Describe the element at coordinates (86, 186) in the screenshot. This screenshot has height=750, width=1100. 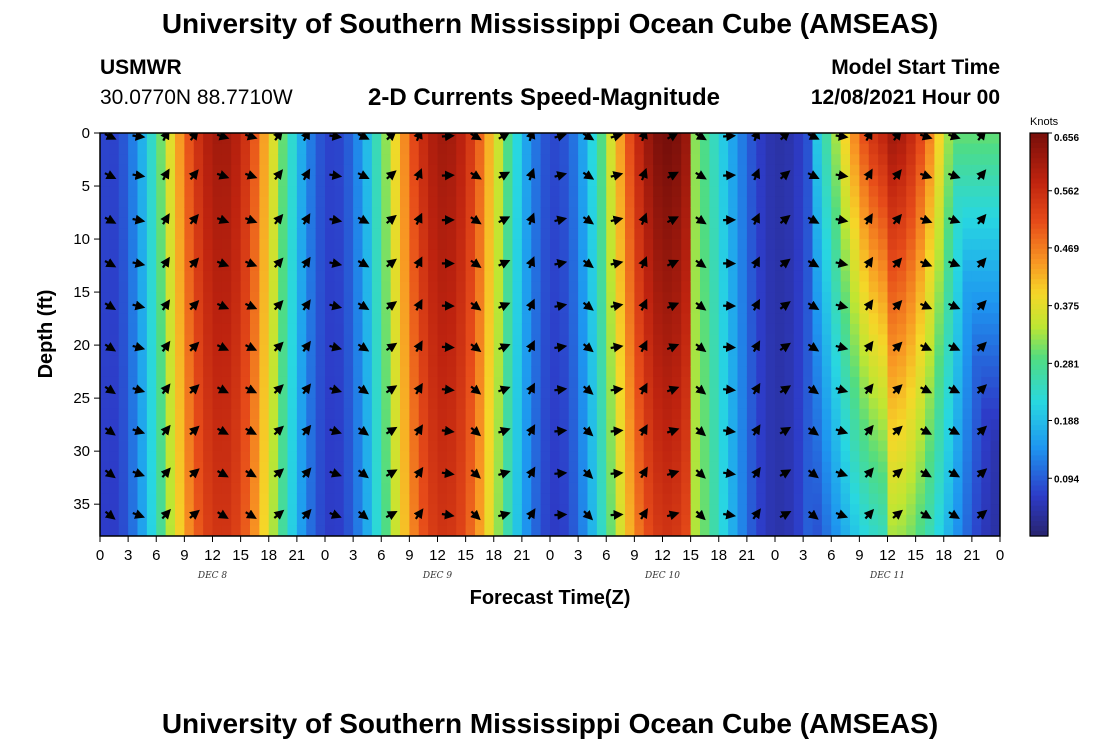
I see `y-tick-label: 5` at that location.